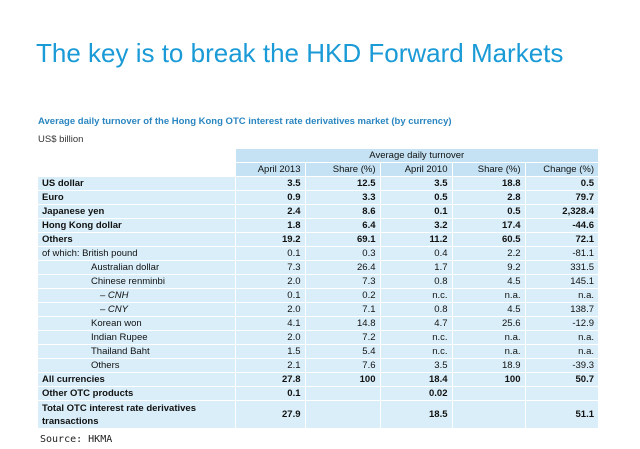 The width and height of the screenshot is (640, 449). I want to click on cell: 2.2, so click(488, 253).